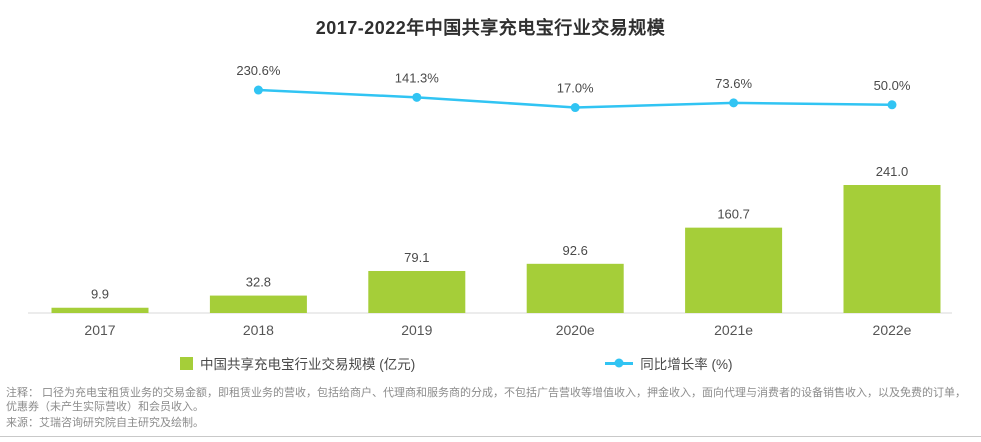 Image resolution: width=981 pixels, height=442 pixels. Describe the element at coordinates (490, 28) in the screenshot. I see `chart-title: 2017-2022年中国共享充电宝行业交易规模` at that location.